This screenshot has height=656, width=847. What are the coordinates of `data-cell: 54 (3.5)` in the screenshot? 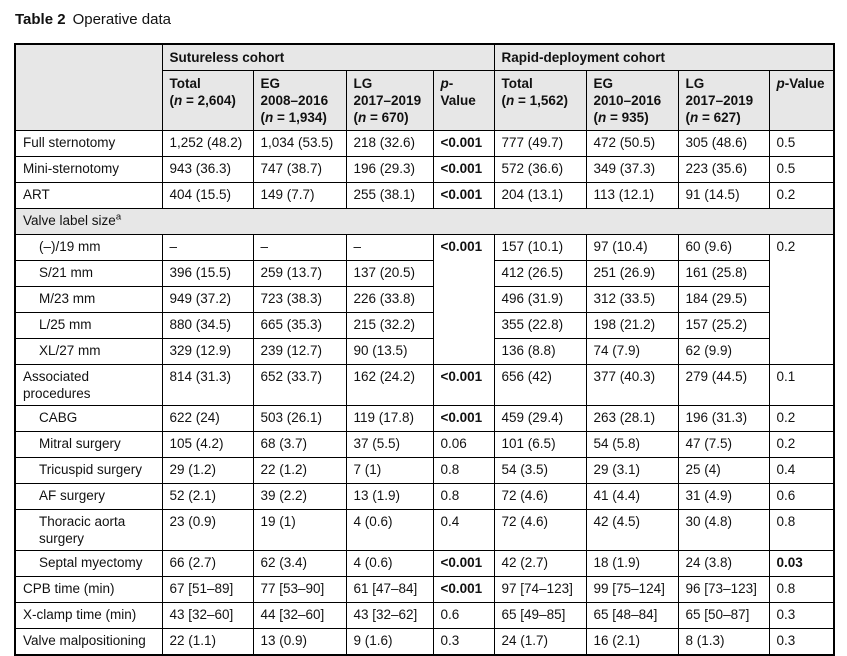 It's located at (540, 470).